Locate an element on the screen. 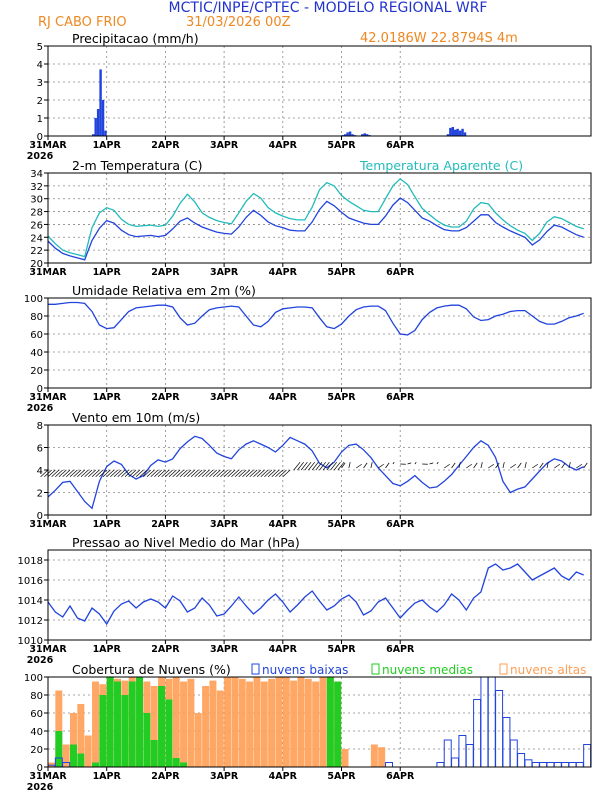 The width and height of the screenshot is (612, 792). temp-xtick-label: 6APR is located at coordinates (400, 272).